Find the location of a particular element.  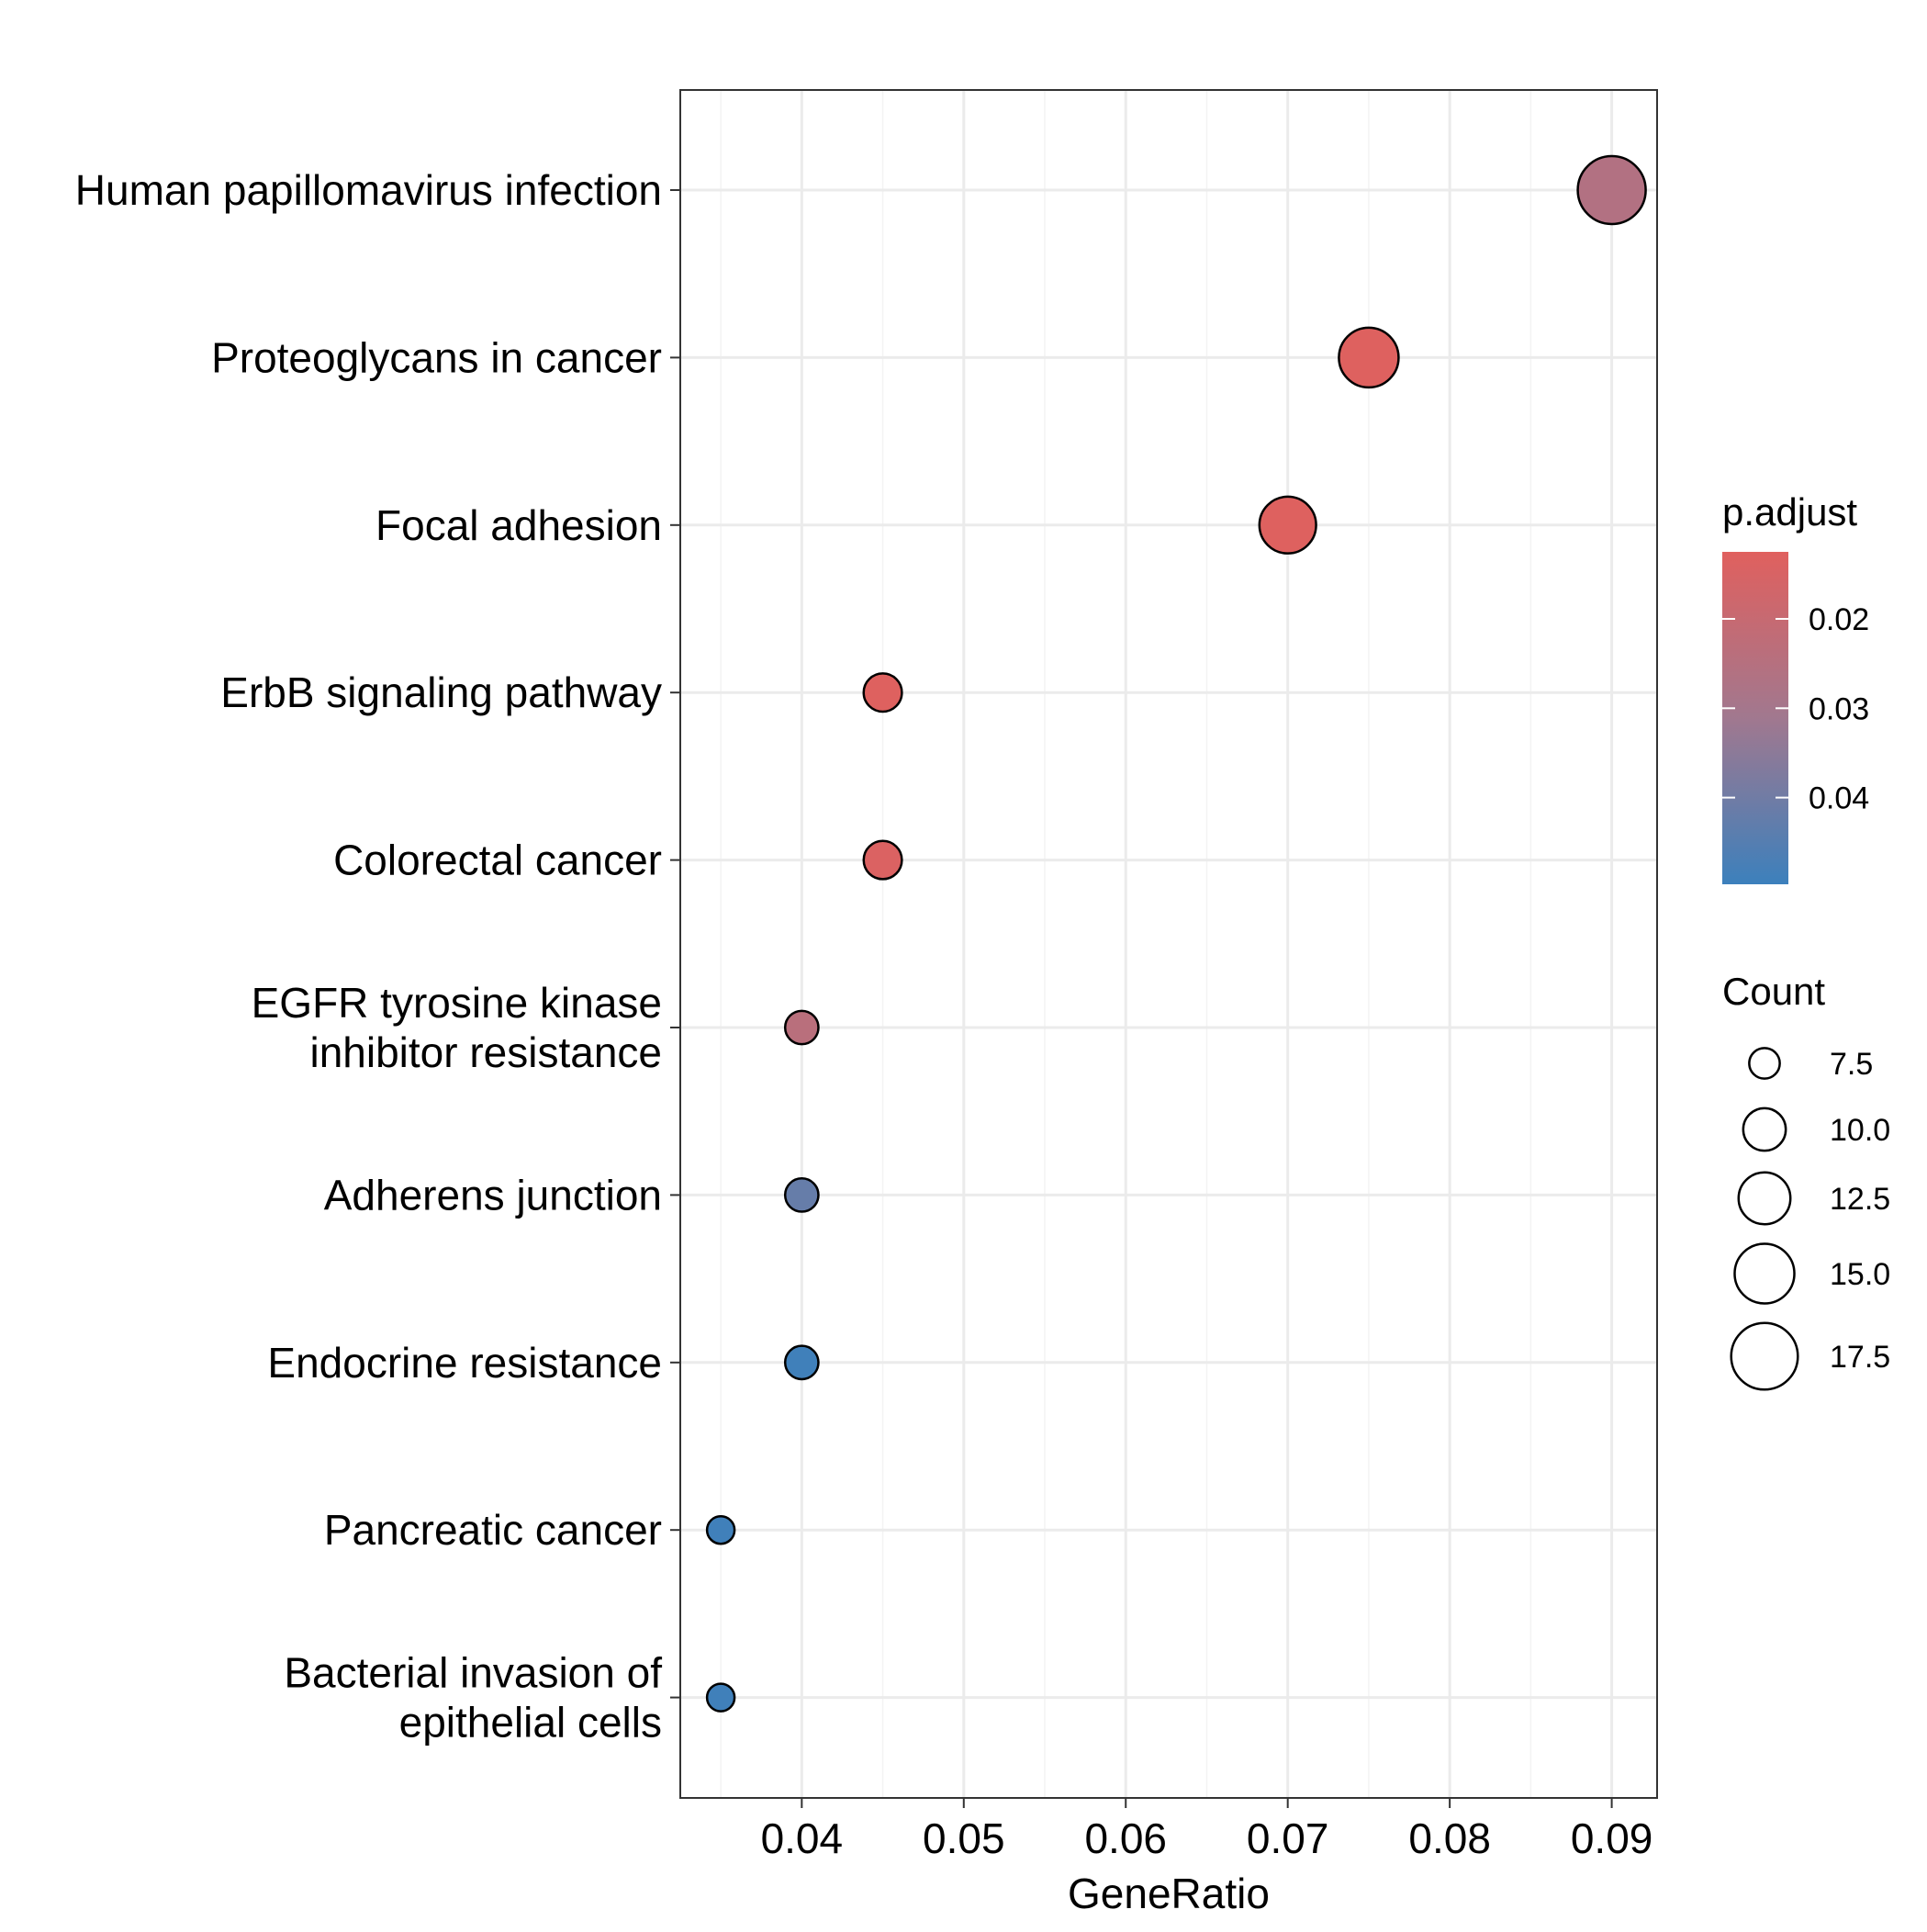

color-legend: p.adjust 0.02 0.03 0.04 is located at coordinates (1795, 687).